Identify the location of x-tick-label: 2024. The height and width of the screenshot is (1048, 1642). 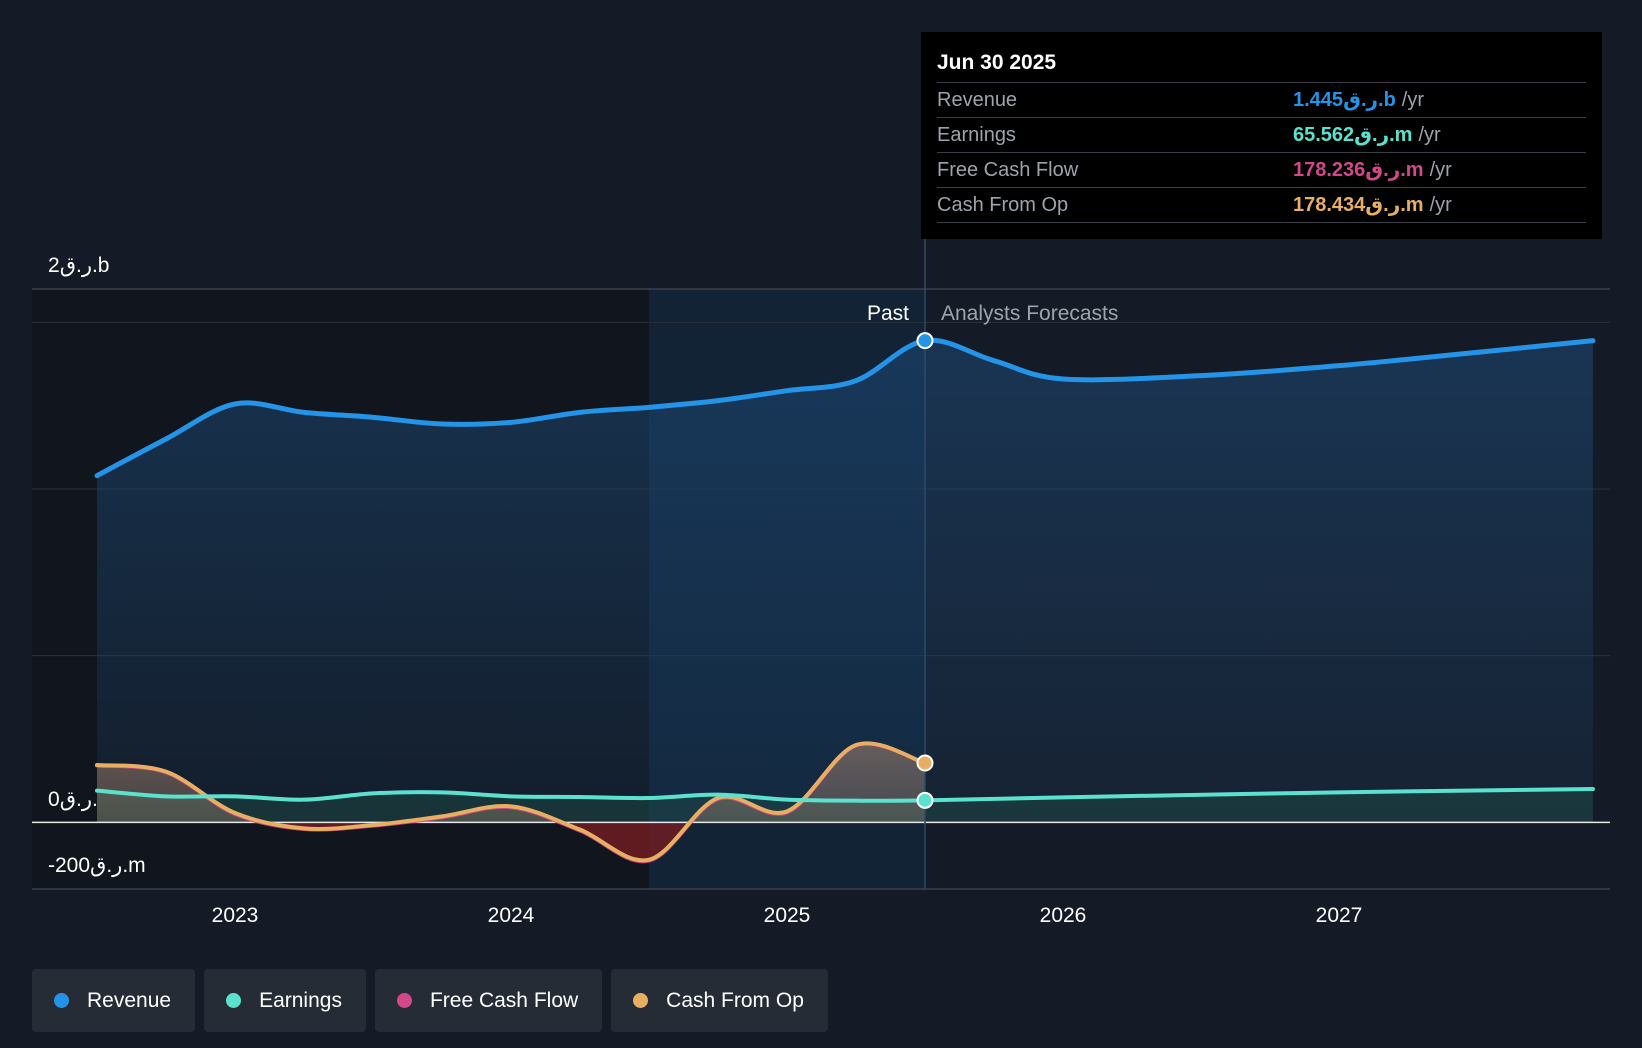
(511, 915).